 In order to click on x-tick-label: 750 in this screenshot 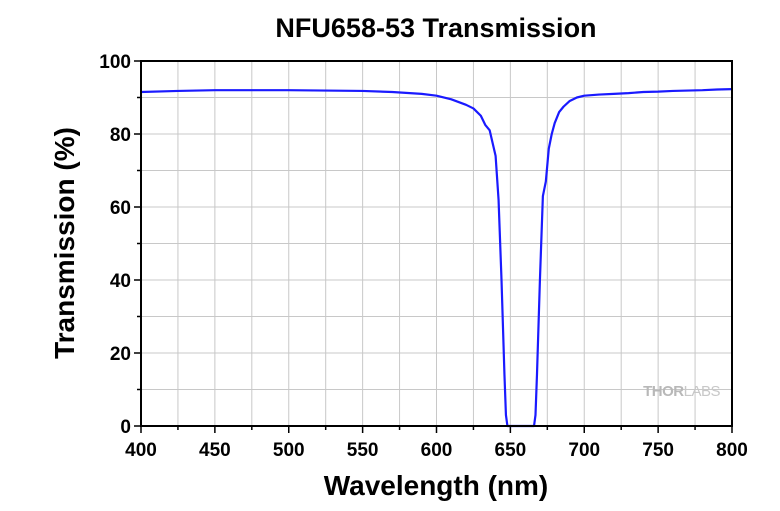, I will do `click(658, 450)`.